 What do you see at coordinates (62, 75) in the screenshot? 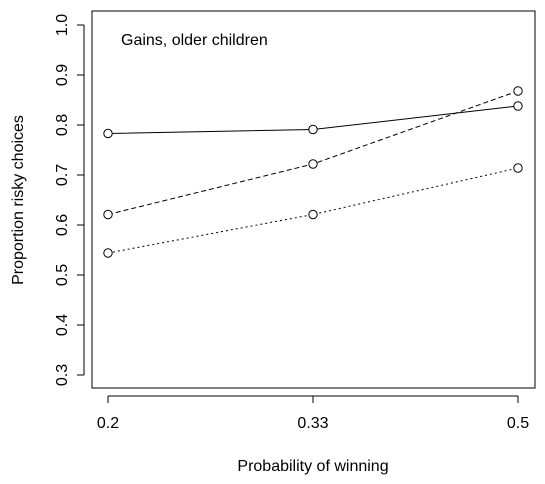
I see `y-tick-label: 0.9` at bounding box center [62, 75].